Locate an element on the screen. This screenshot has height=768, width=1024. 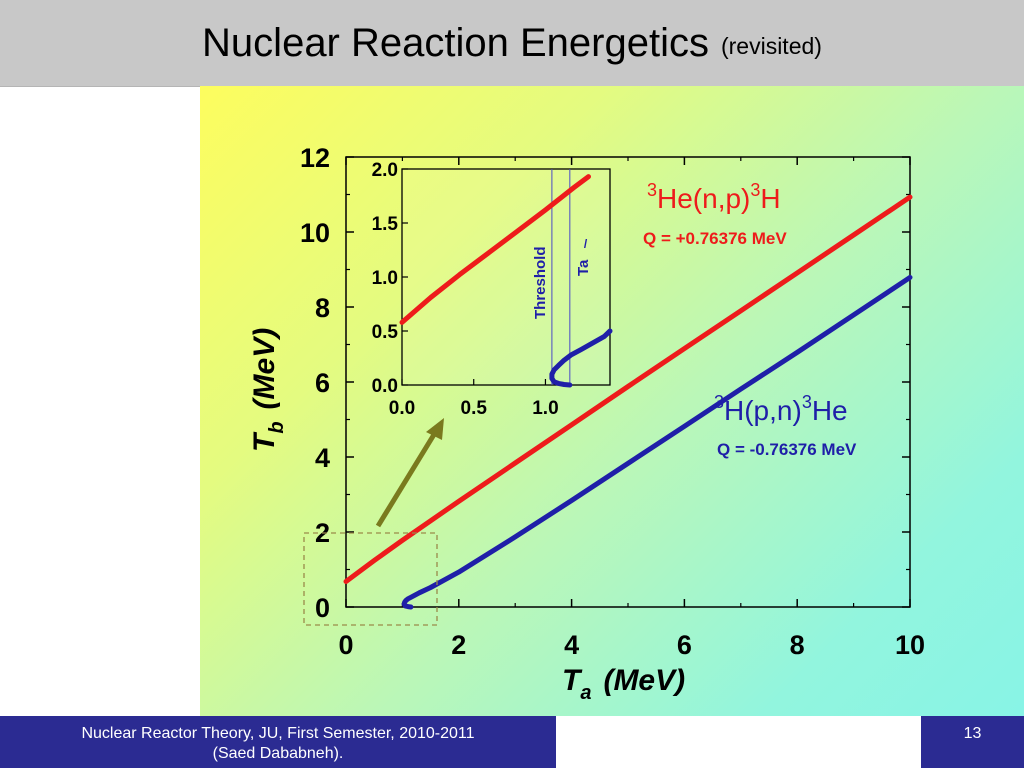
y-axis-label: Tb (MeV) is located at coordinates (268, 390).